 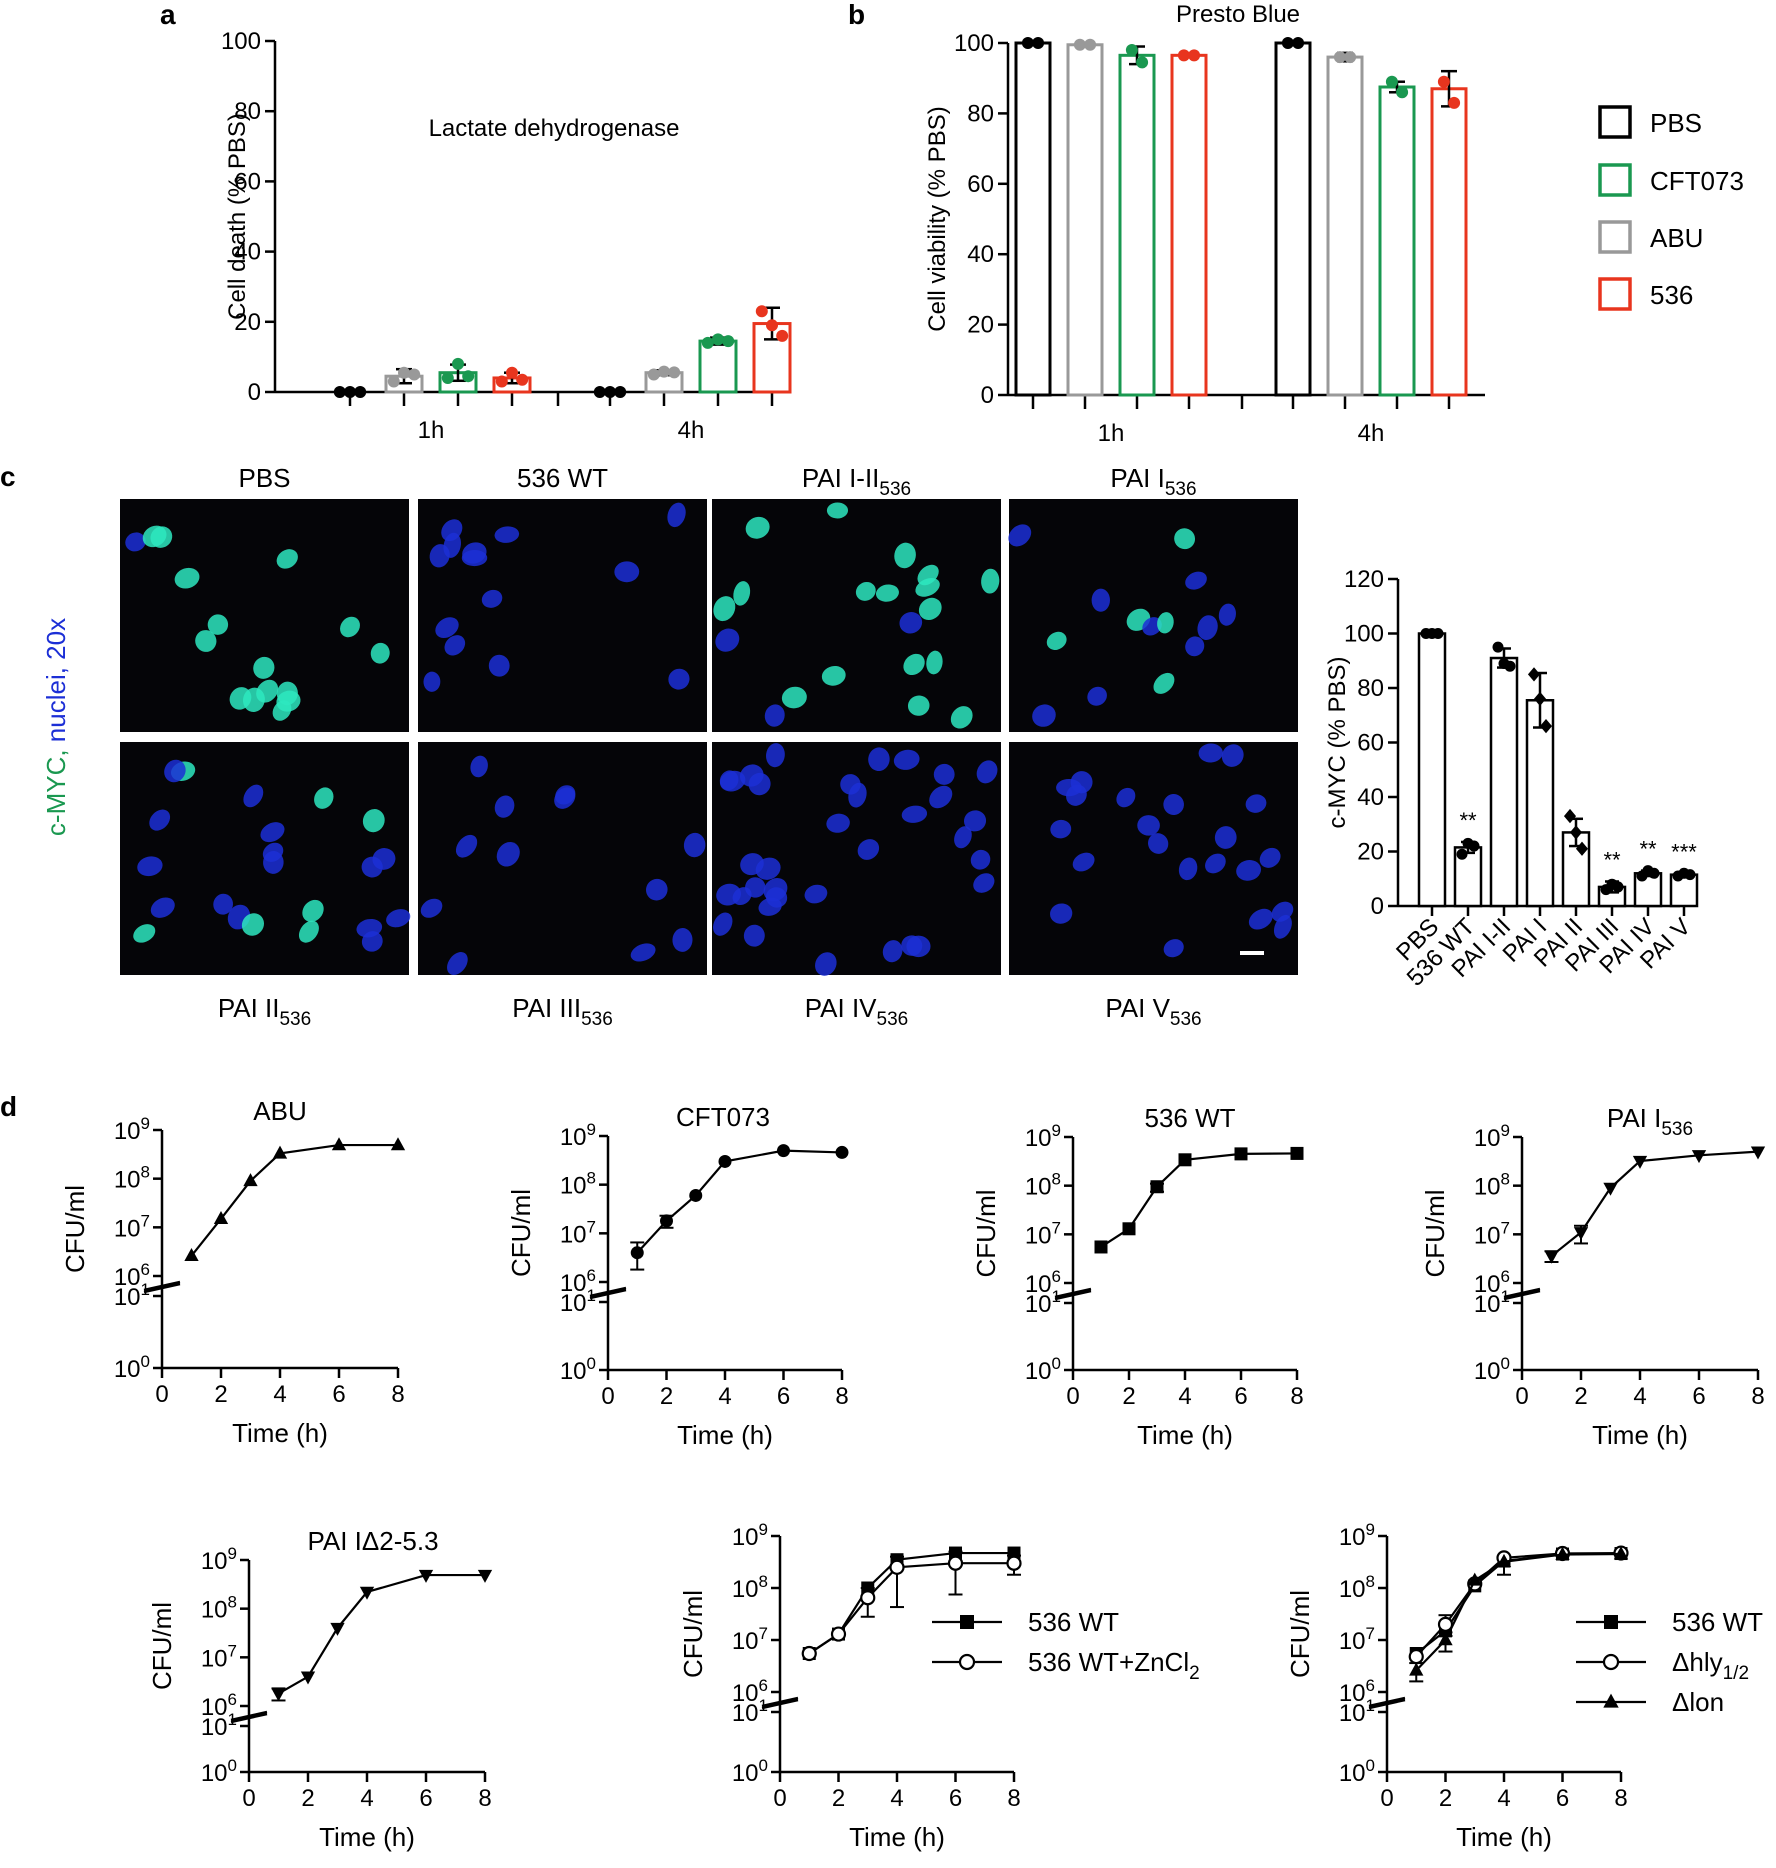 I want to click on micrograph-title: PAI III536, so click(x=562, y=1011).